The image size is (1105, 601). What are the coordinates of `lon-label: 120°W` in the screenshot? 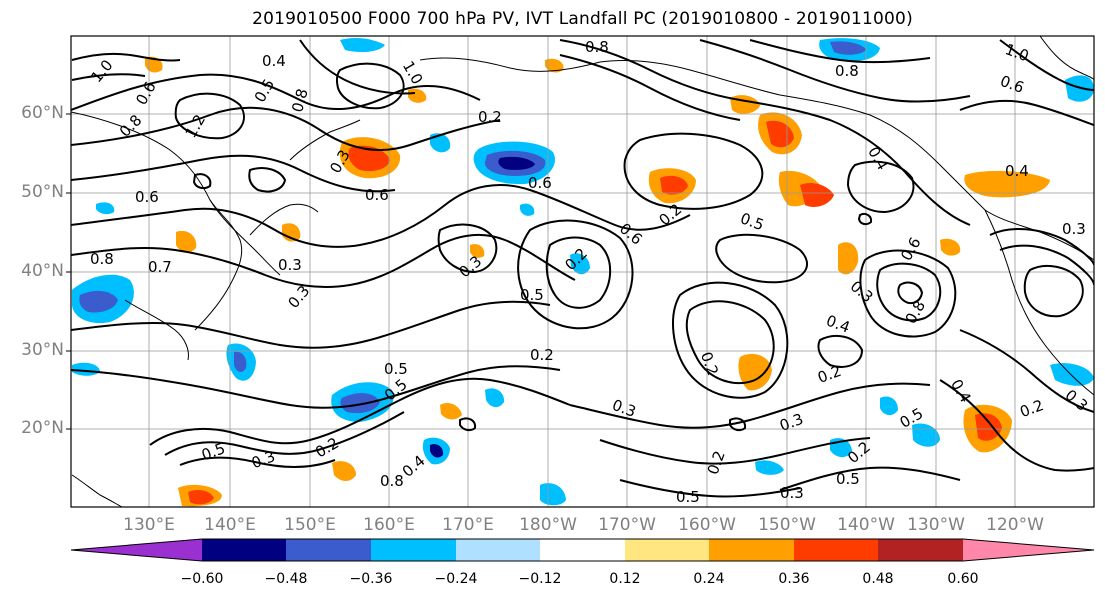 It's located at (1015, 525).